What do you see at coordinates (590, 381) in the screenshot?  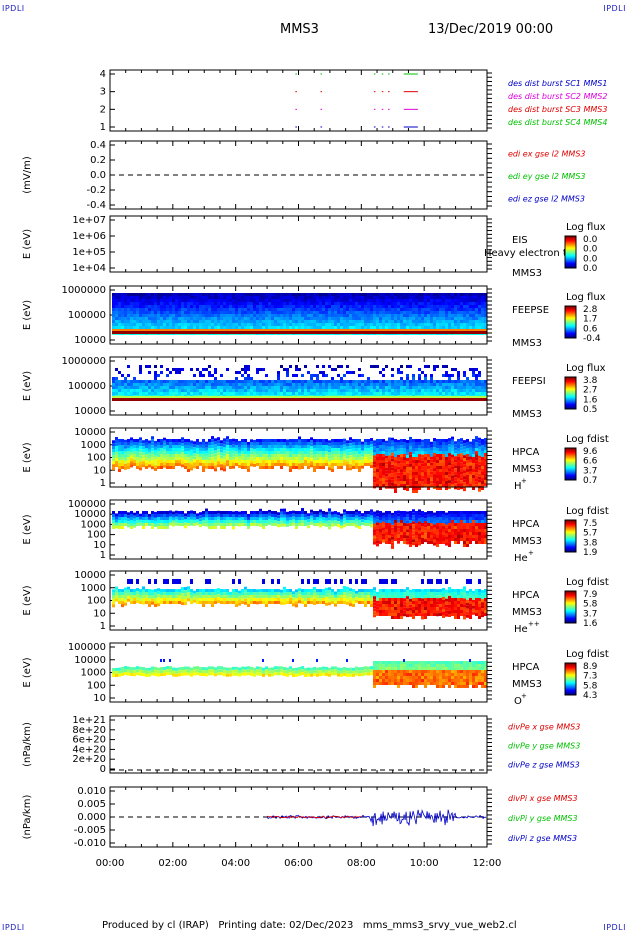 I see `colorbar-tick-label: 3.8` at bounding box center [590, 381].